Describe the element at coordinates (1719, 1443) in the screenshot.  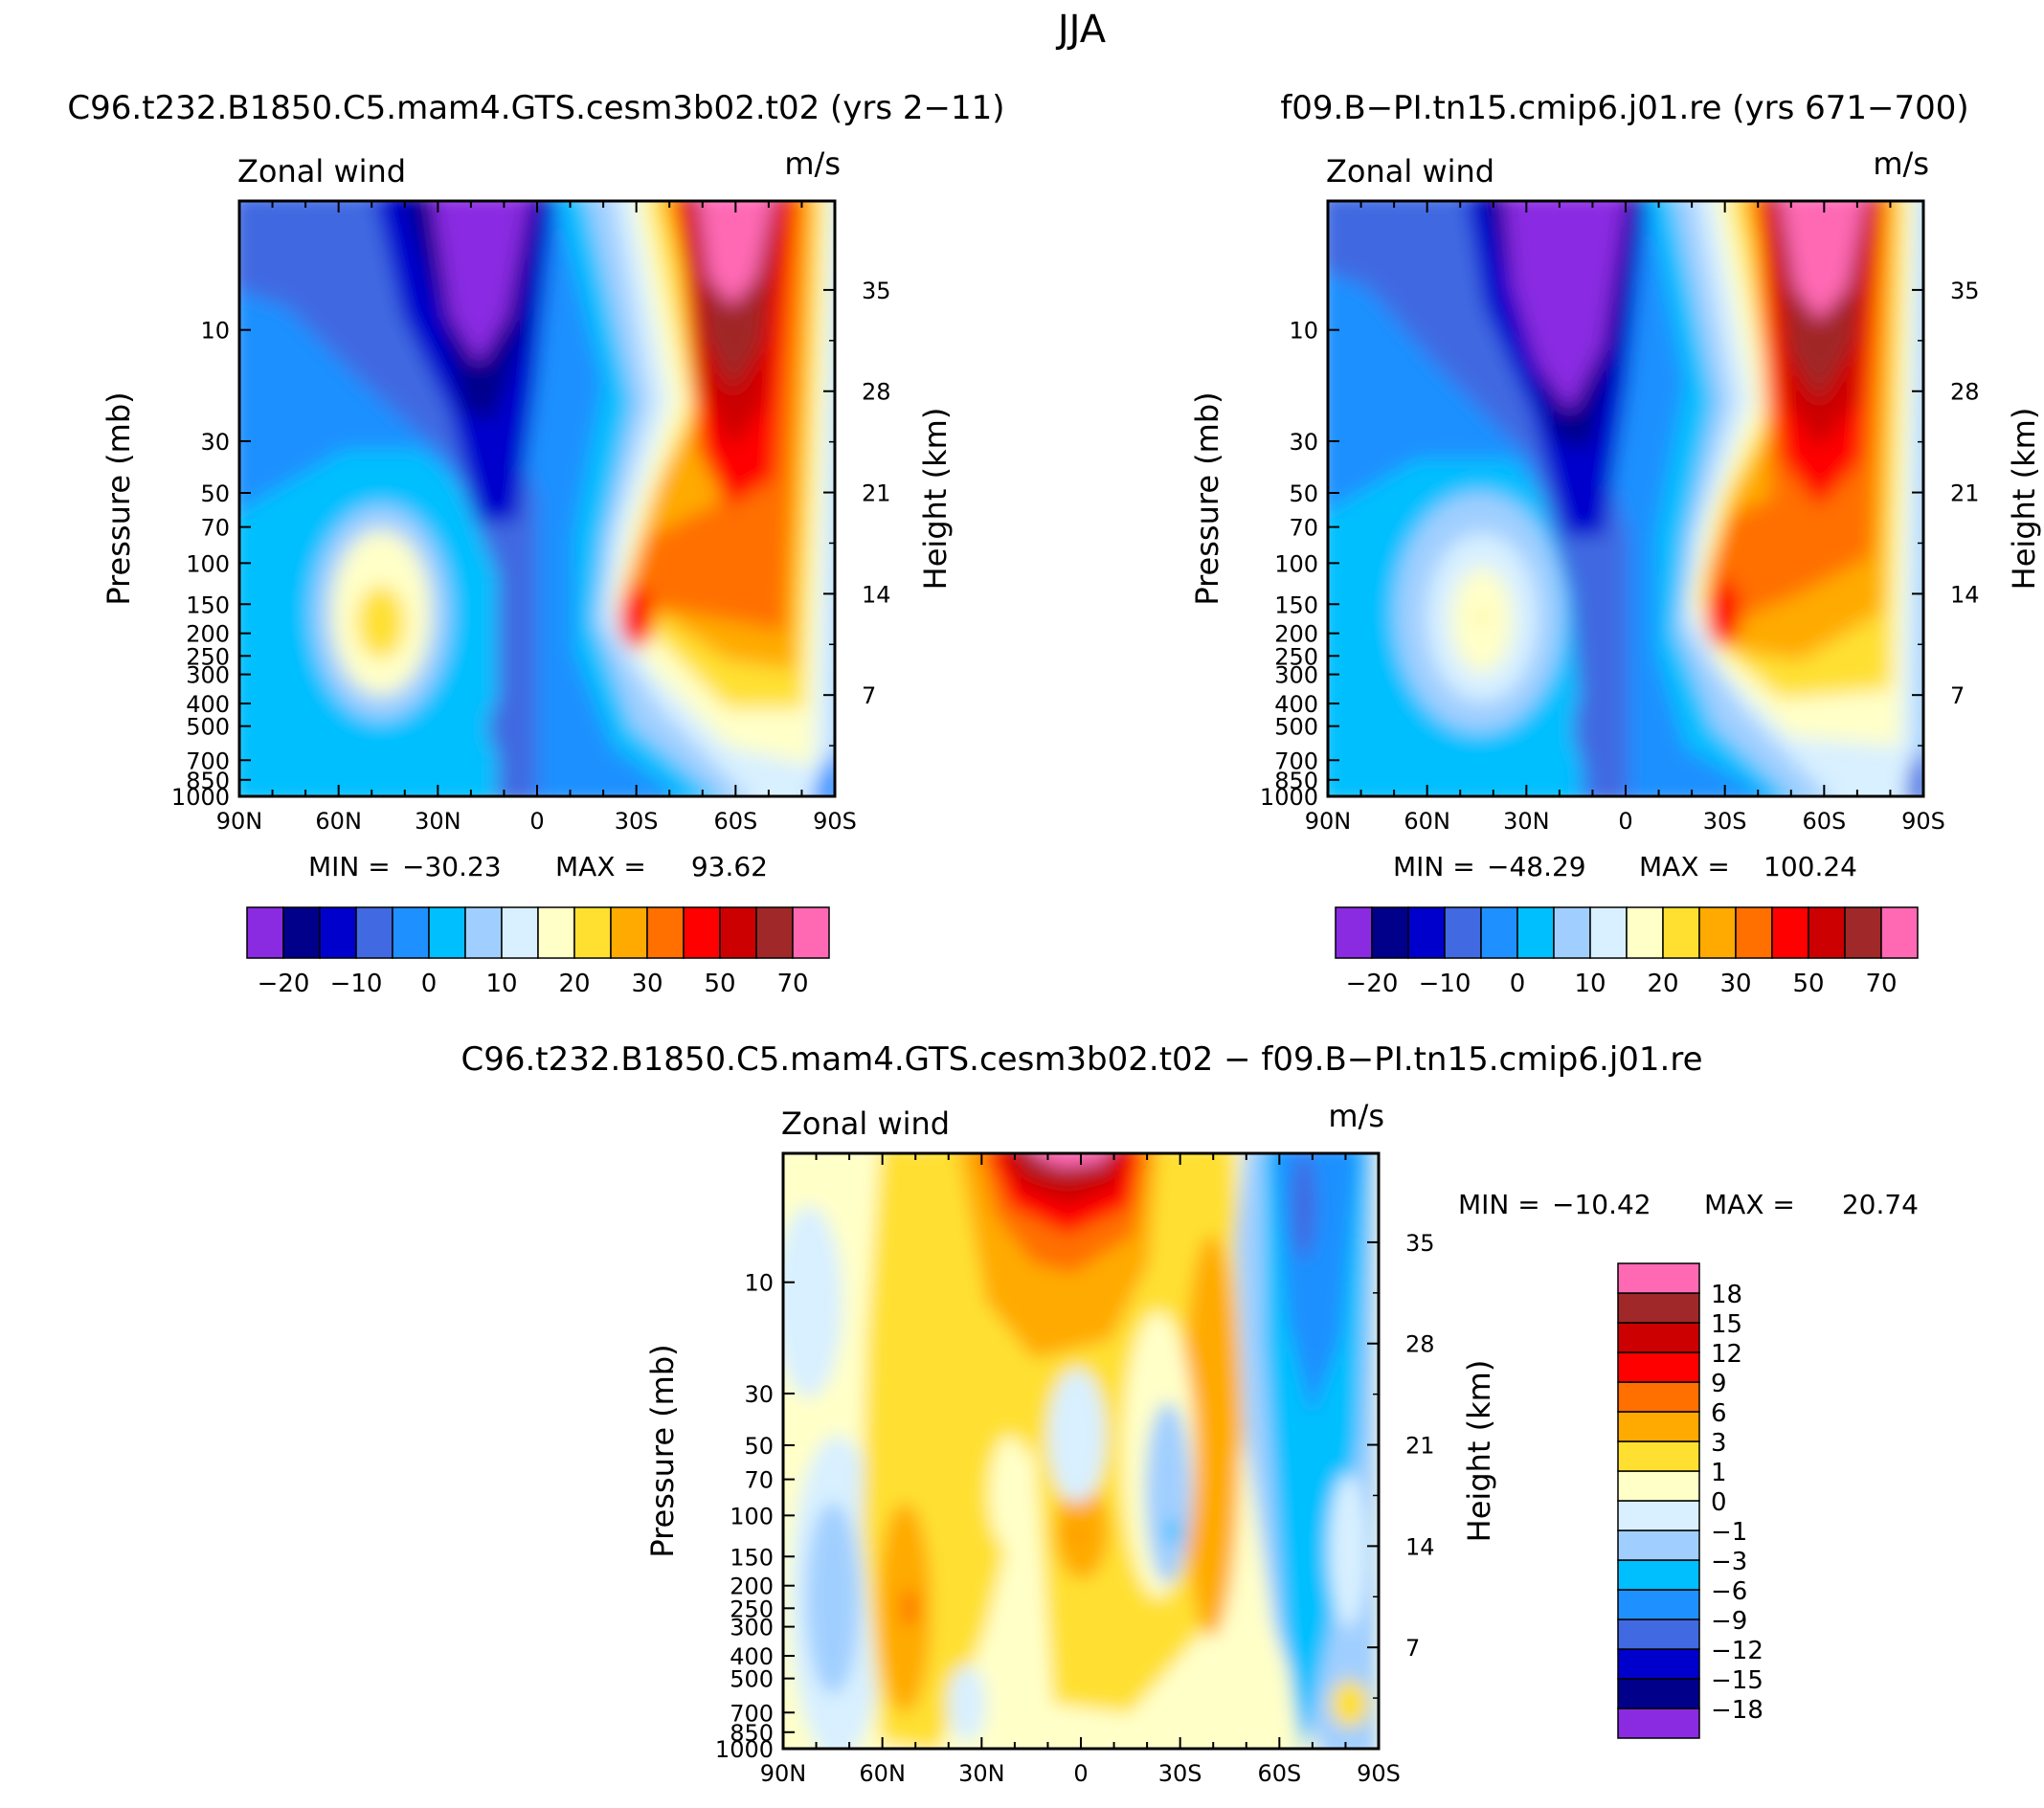
I see `colorbar-label: 3` at that location.